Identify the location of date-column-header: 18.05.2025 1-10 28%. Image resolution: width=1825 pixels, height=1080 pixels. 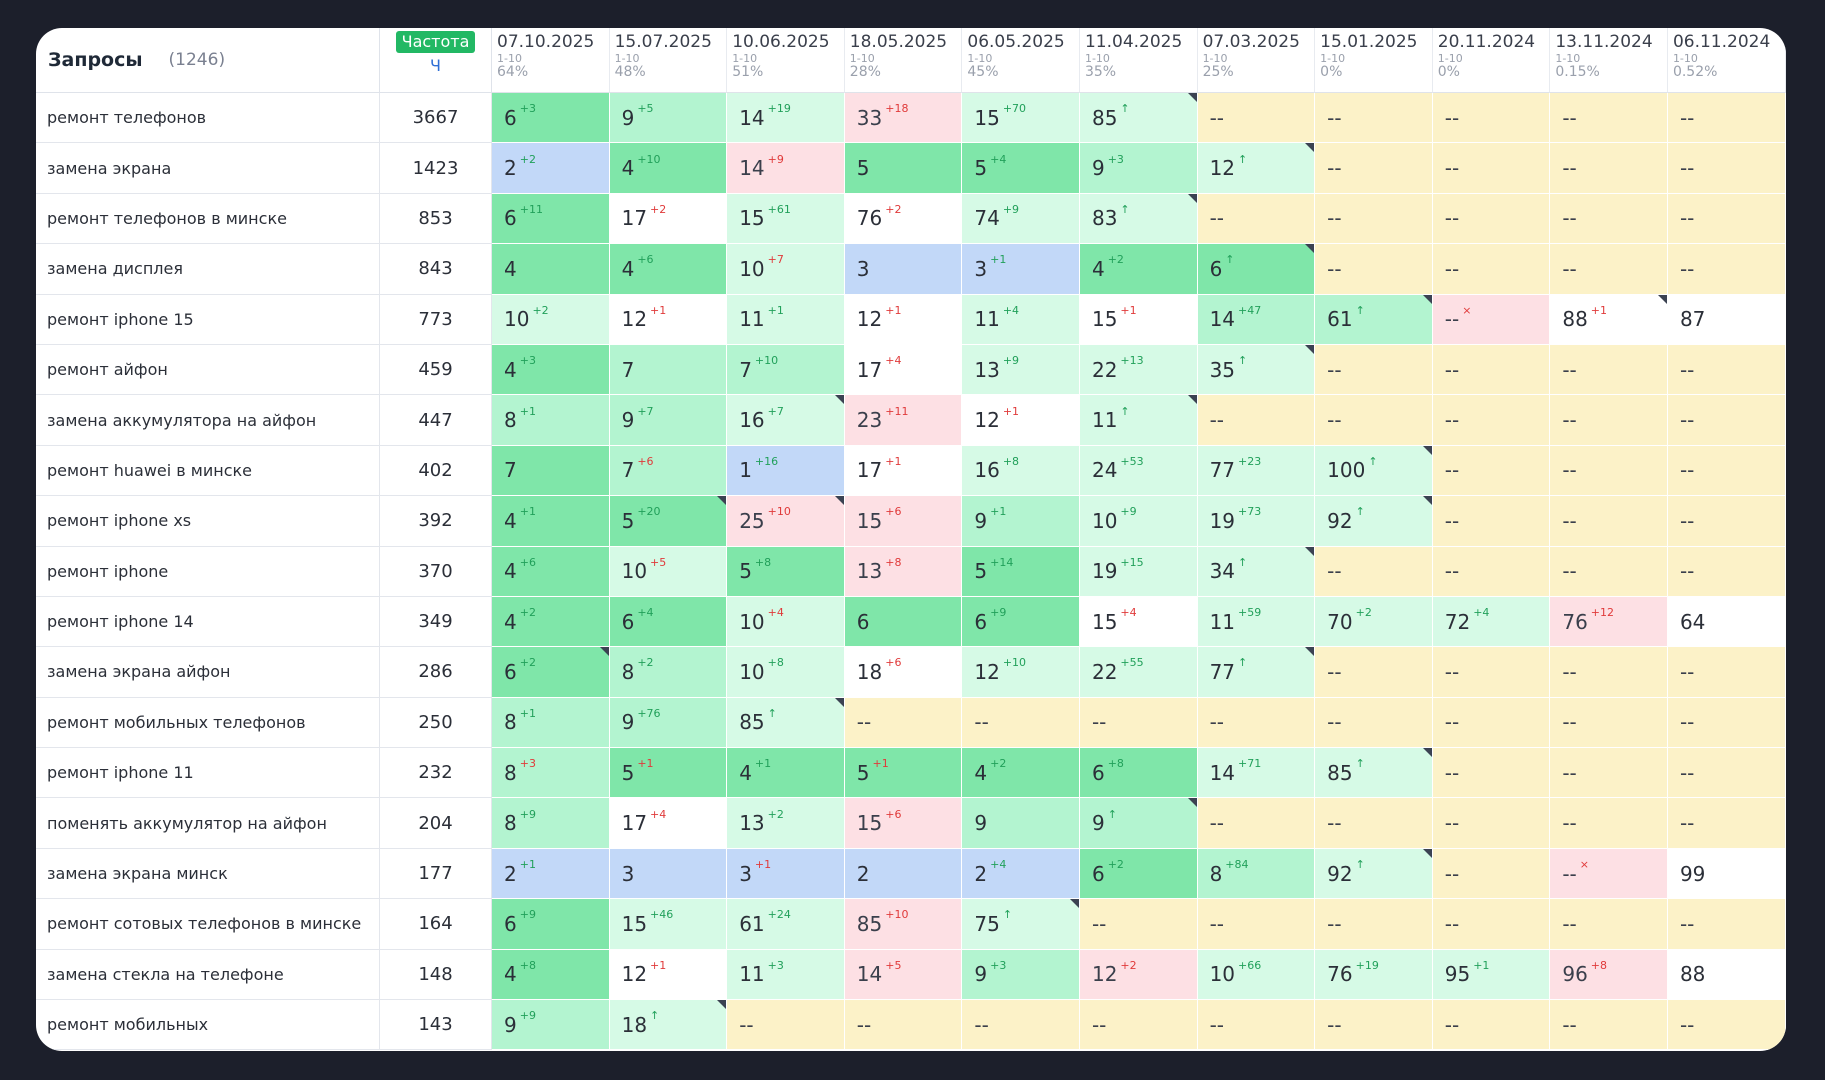
(903, 60).